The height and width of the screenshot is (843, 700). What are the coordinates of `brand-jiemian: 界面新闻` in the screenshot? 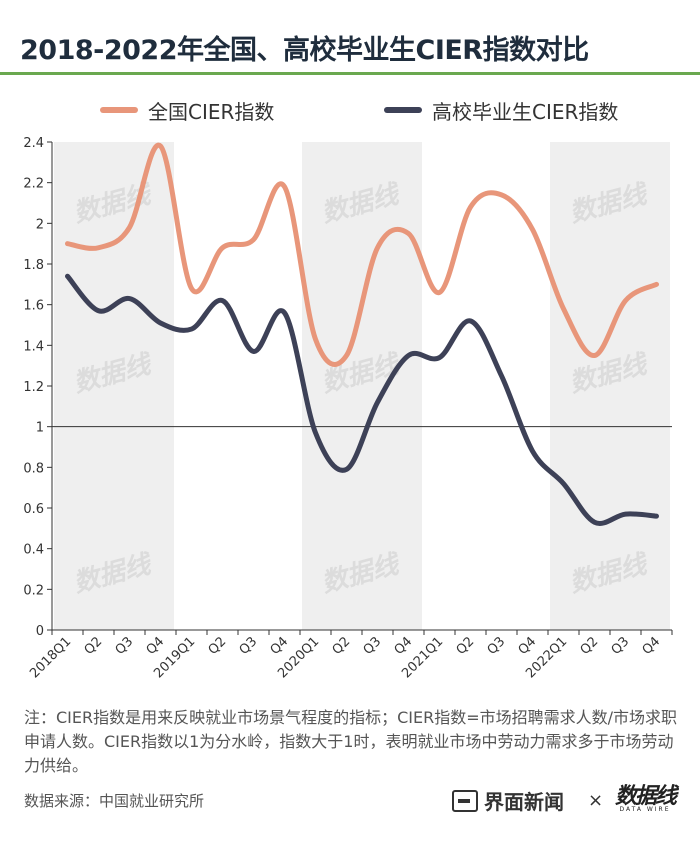 It's located at (508, 800).